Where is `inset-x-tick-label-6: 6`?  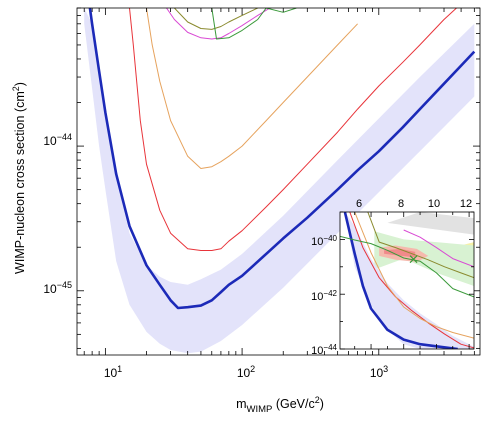 inset-x-tick-label-6: 6 is located at coordinates (359, 204).